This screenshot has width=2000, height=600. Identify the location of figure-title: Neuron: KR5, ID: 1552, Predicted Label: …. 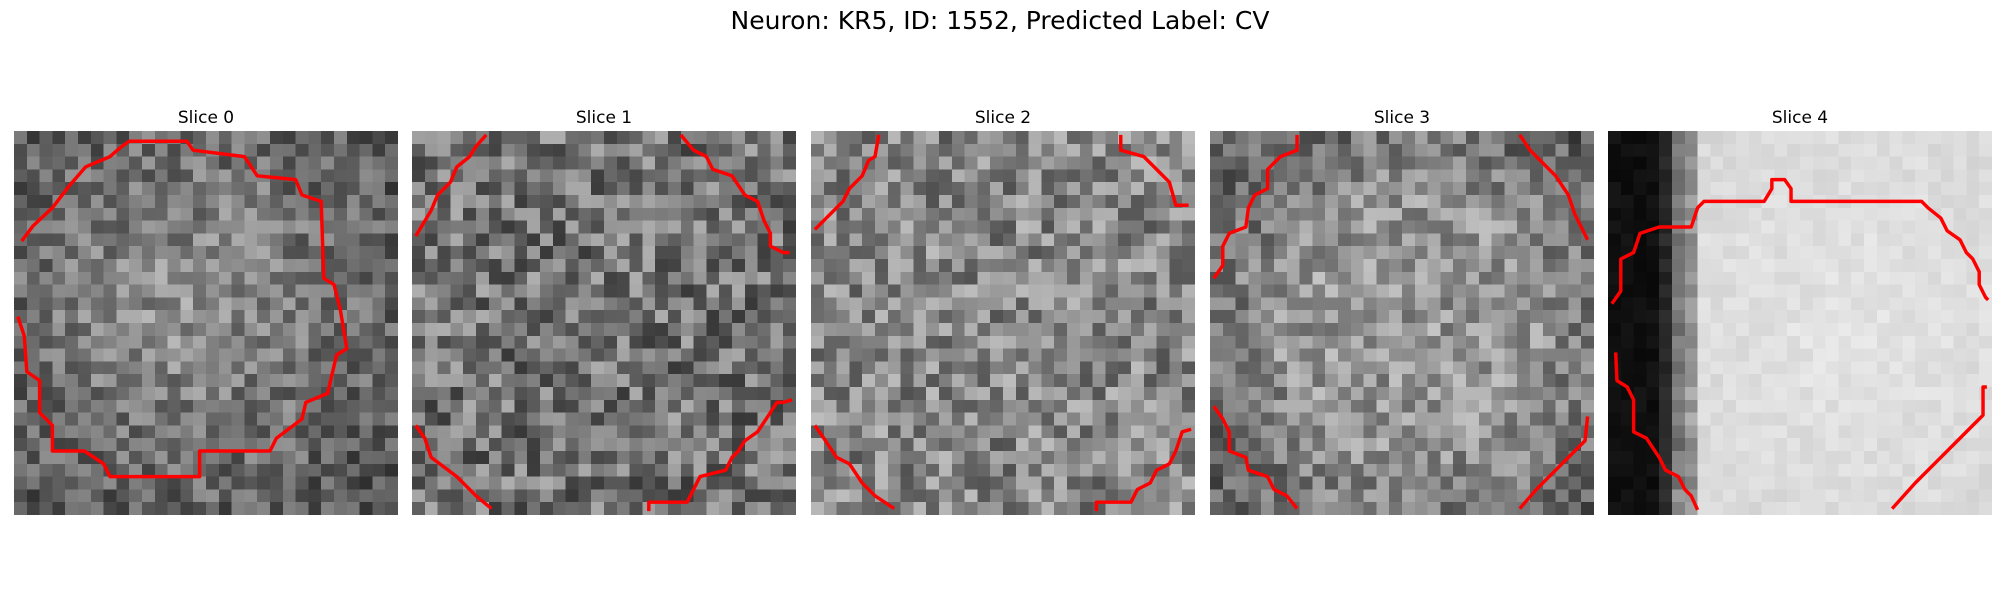
(1000, 20).